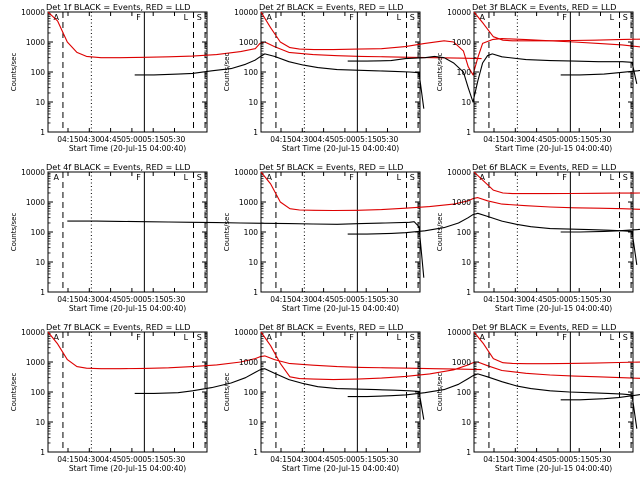 This screenshot has width=640, height=480. I want to click on panel-title: Det 7f BLACK = Events, RED = LLD, so click(118, 327).